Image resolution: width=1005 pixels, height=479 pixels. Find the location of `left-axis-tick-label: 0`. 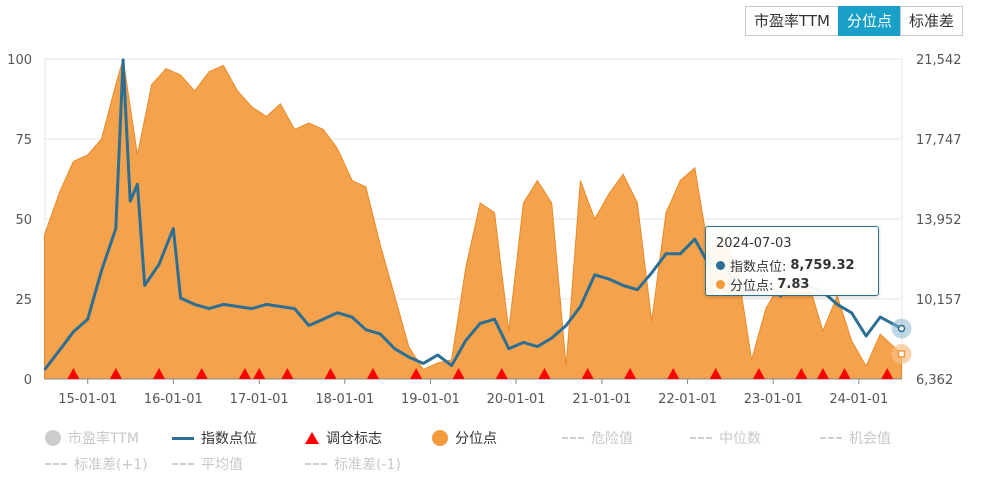

left-axis-tick-label: 0 is located at coordinates (28, 380).